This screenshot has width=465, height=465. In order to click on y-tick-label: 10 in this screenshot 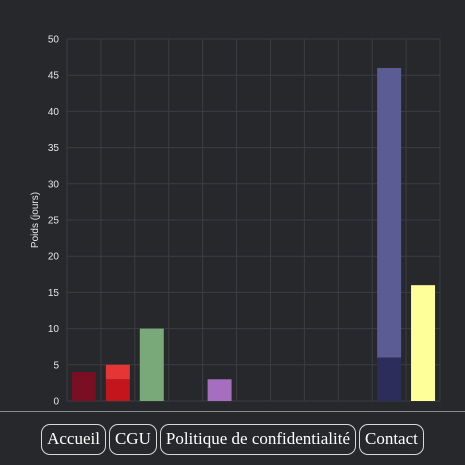, I will do `click(54, 329)`.